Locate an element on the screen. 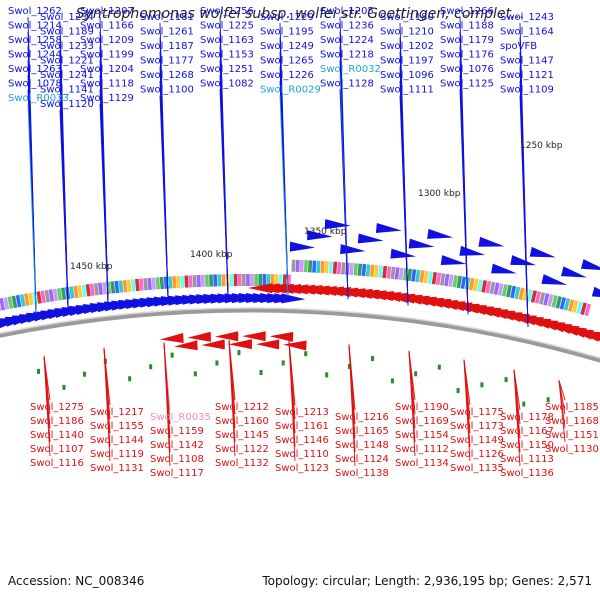 This screenshot has height=600, width=600. kbp-tick-label: 1350 kbp is located at coordinates (325, 232).